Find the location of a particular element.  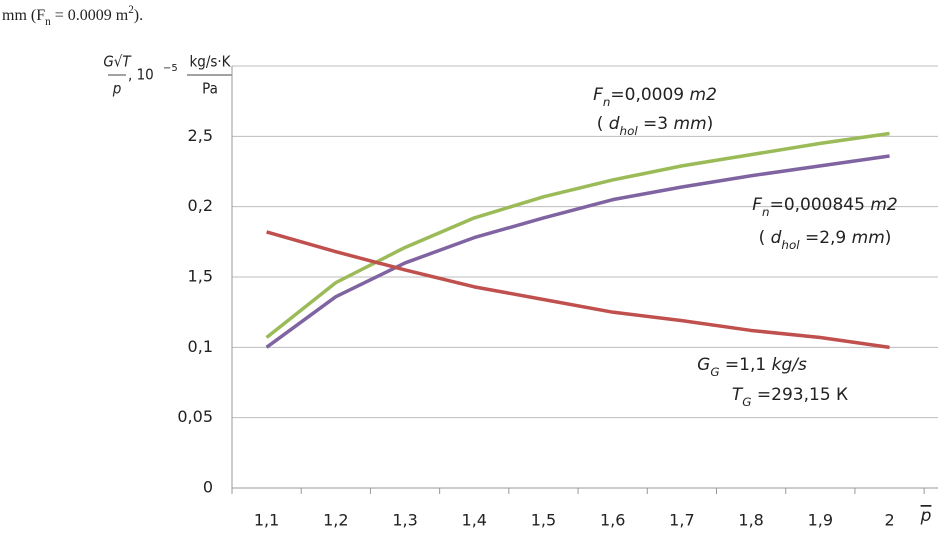

x-tick-label: 1,1 is located at coordinates (266, 520).